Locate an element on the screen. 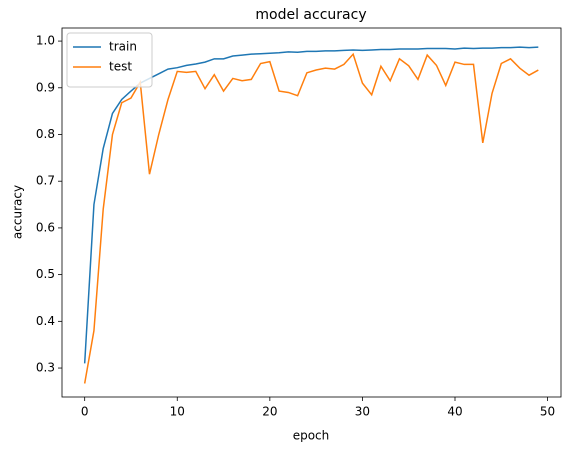 Image resolution: width=567 pixels, height=453 pixels. x-tick-label: 20 is located at coordinates (269, 412).